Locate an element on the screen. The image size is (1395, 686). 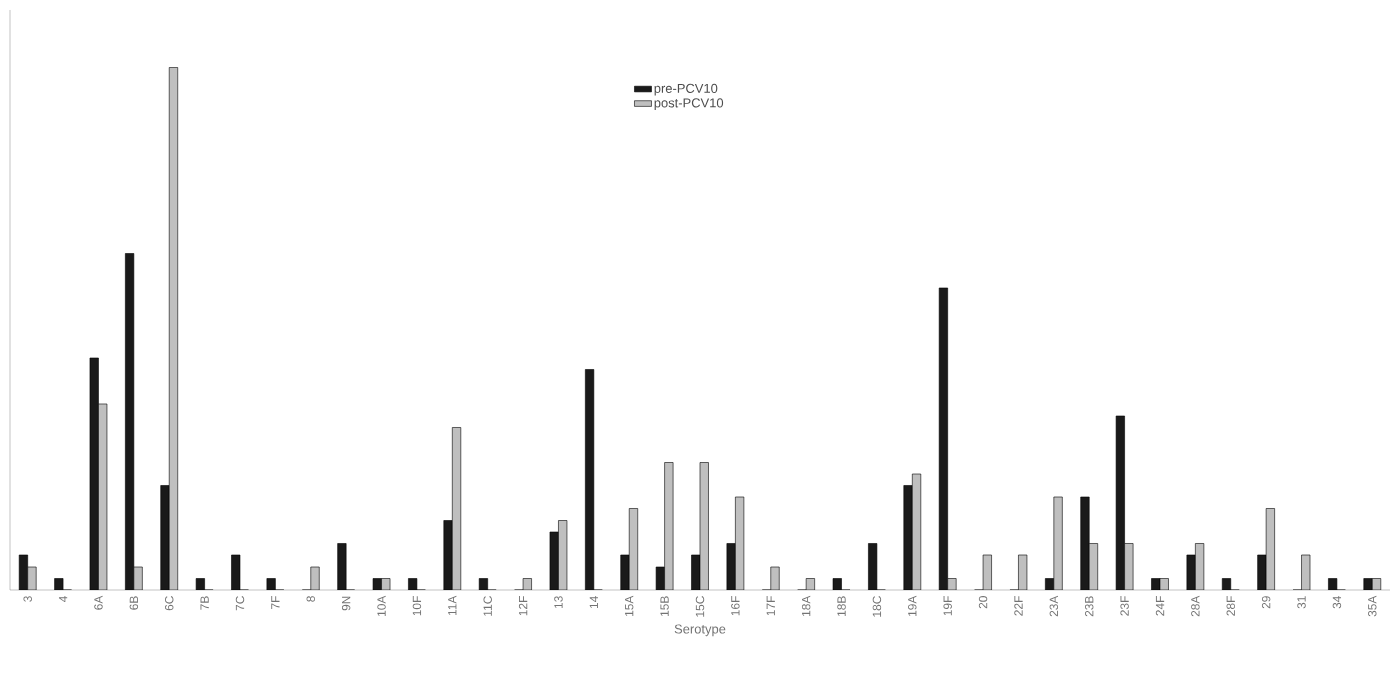
x-tick-label: 23F is located at coordinates (1124, 606).